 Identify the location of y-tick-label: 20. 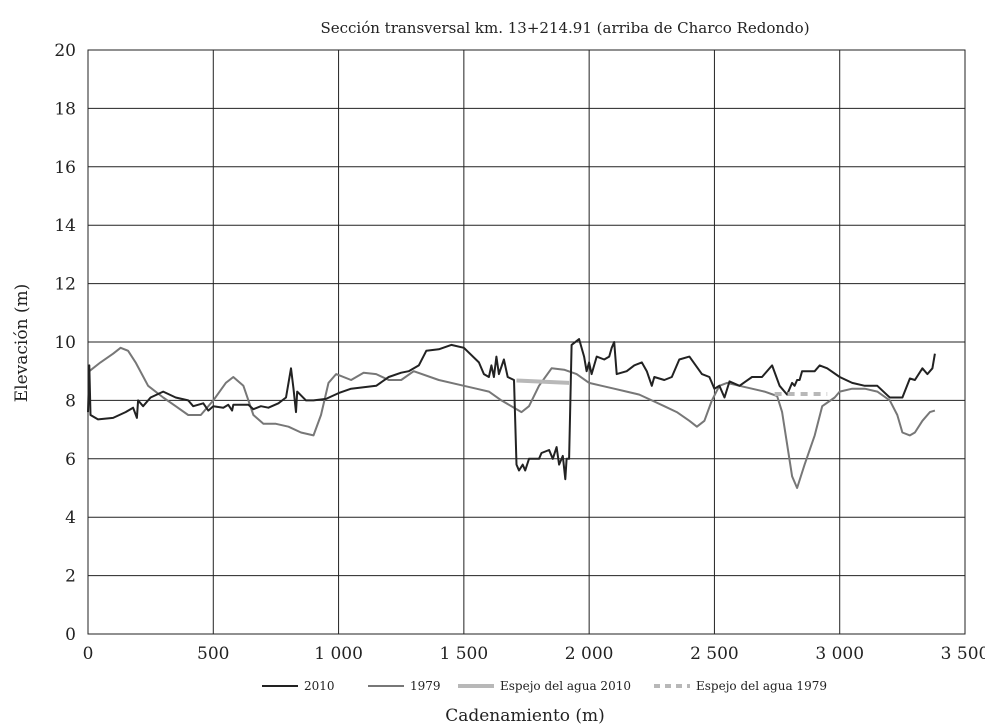
(65, 51).